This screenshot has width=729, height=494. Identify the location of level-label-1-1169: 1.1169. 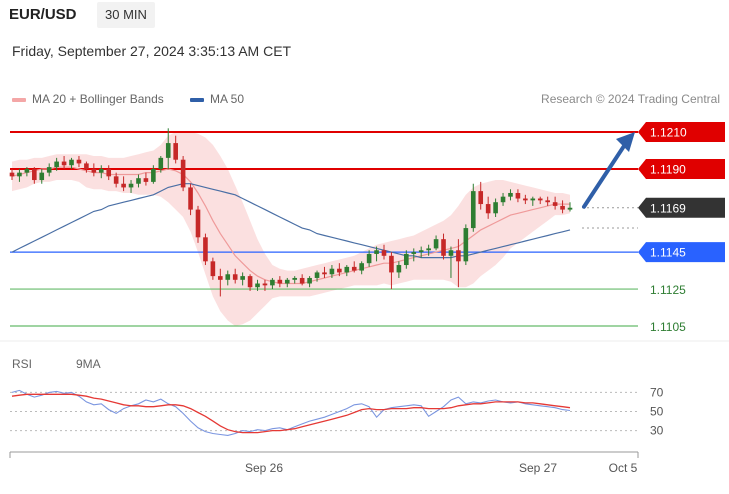
(668, 208).